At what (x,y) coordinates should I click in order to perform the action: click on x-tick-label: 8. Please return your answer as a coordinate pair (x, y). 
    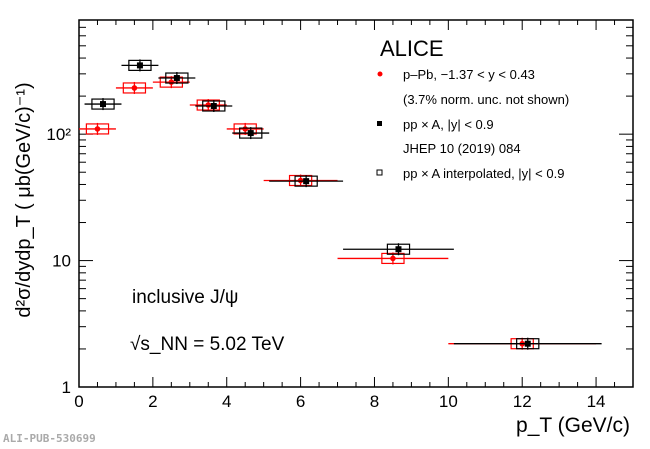
    Looking at the image, I should click on (374, 401).